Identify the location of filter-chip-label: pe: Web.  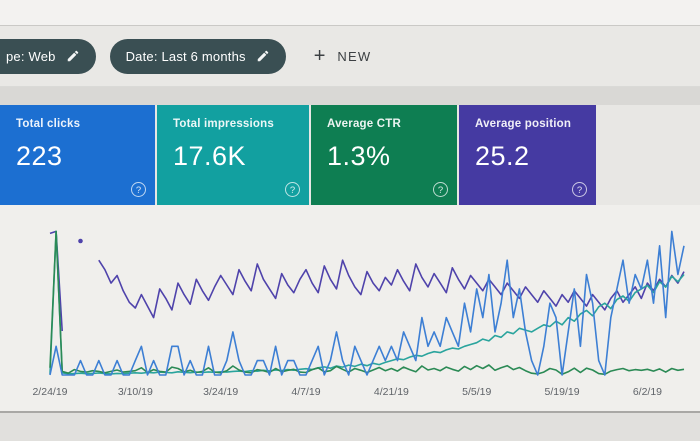
(31, 56).